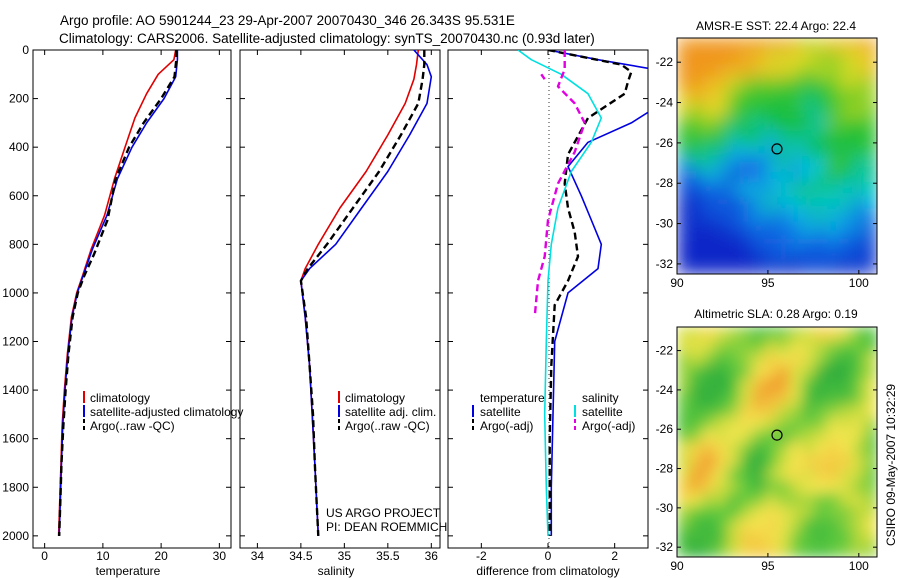 This screenshot has height=580, width=900. What do you see at coordinates (677, 566) in the screenshot?
I see `x-tick-label: 90` at bounding box center [677, 566].